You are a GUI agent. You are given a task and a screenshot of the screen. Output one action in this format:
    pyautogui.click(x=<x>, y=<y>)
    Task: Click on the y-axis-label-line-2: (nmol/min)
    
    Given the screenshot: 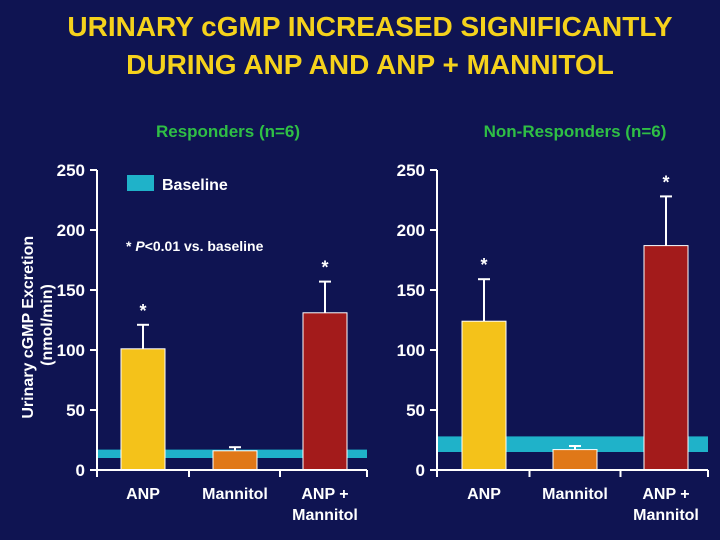 What is the action you would take?
    pyautogui.click(x=47, y=325)
    